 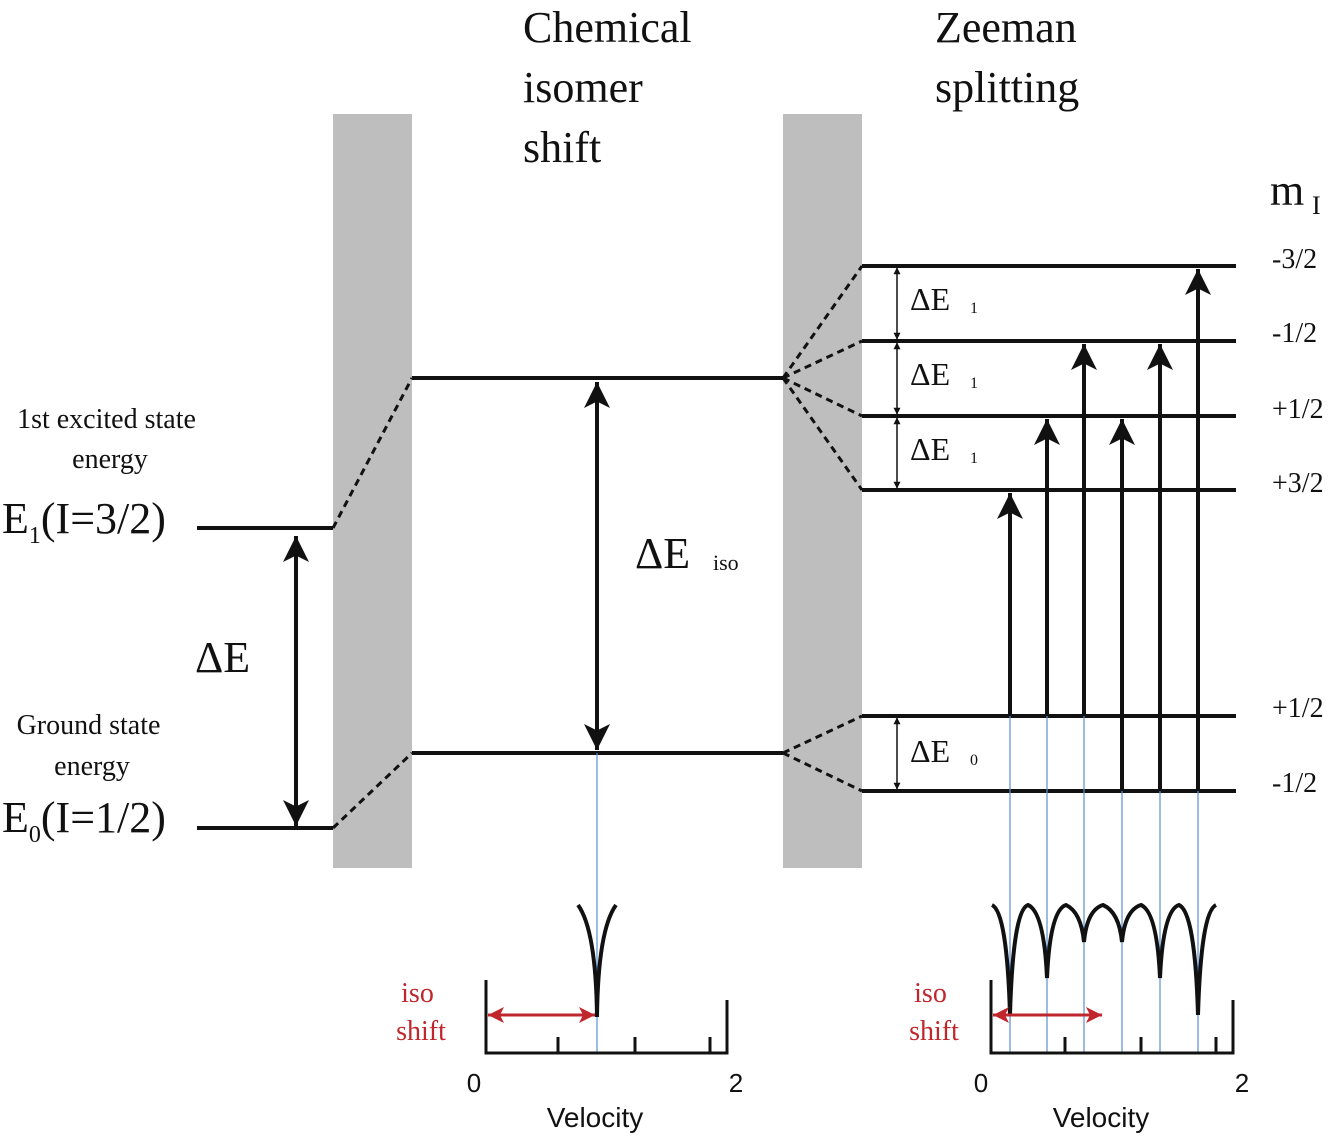 What do you see at coordinates (1112, 1017) in the screenshot?
I see `zeeman-axis` at bounding box center [1112, 1017].